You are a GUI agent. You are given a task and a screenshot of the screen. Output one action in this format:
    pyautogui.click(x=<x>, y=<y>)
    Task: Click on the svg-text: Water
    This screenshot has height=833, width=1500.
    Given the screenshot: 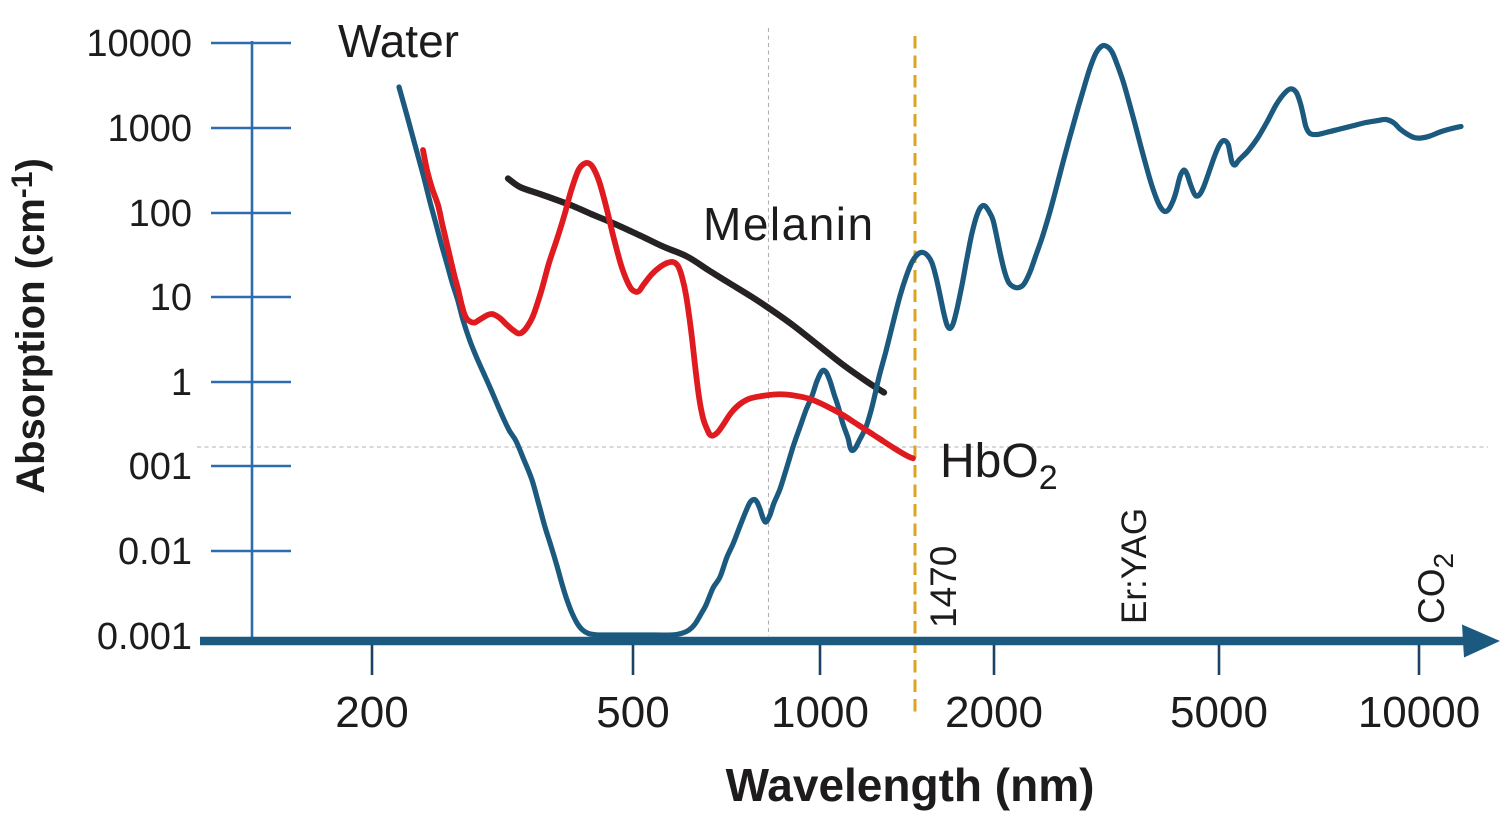 What is the action you would take?
    pyautogui.click(x=398, y=41)
    